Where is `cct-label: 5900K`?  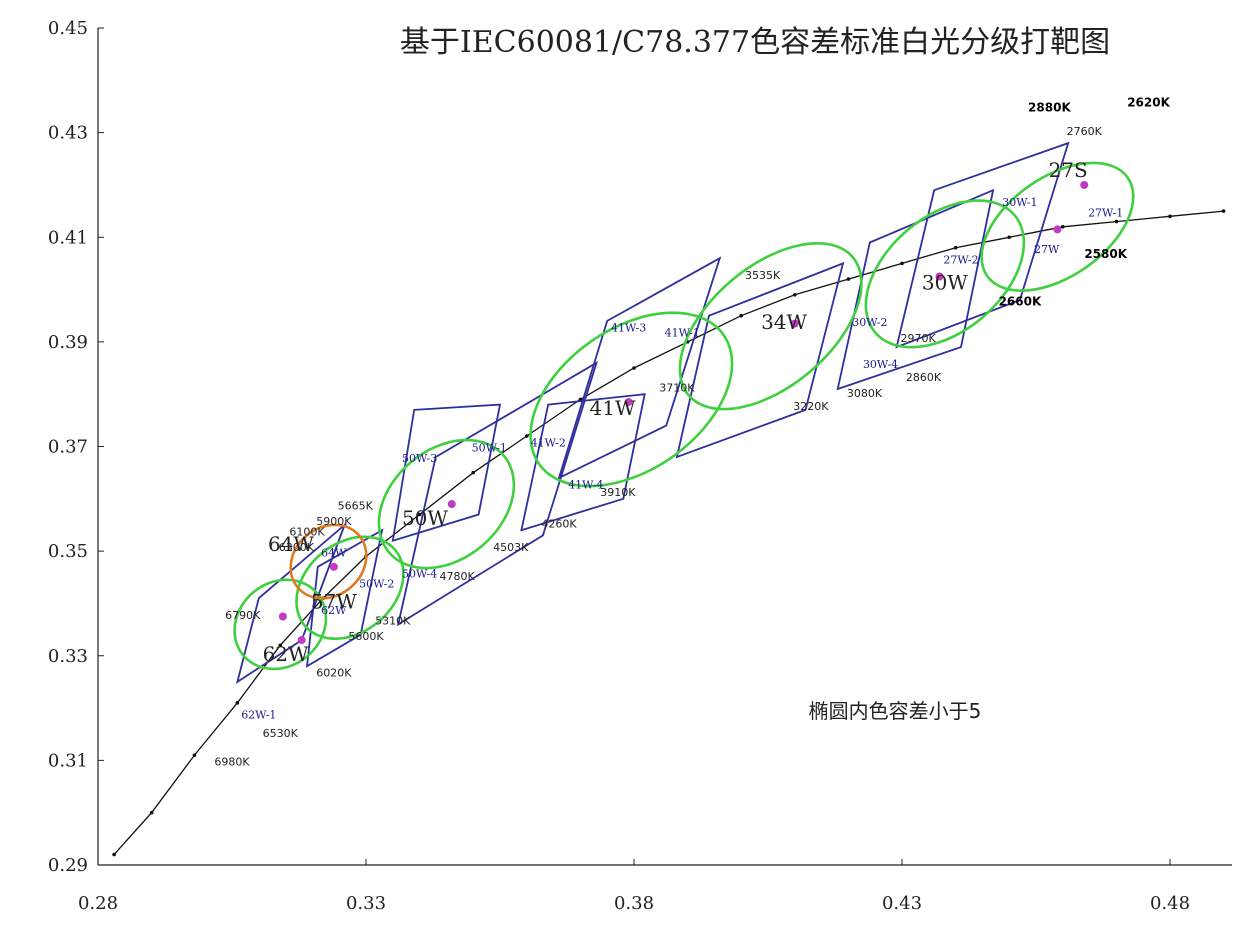
cct-label: 5900K is located at coordinates (334, 521).